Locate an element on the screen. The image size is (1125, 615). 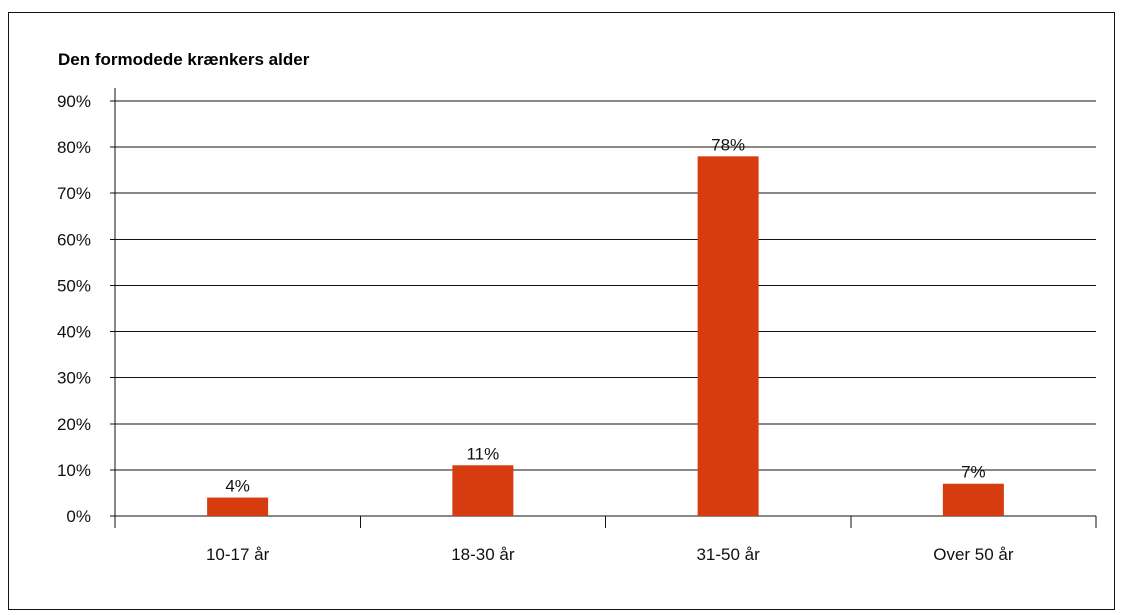
x-category-label: 31-50 år is located at coordinates (728, 554).